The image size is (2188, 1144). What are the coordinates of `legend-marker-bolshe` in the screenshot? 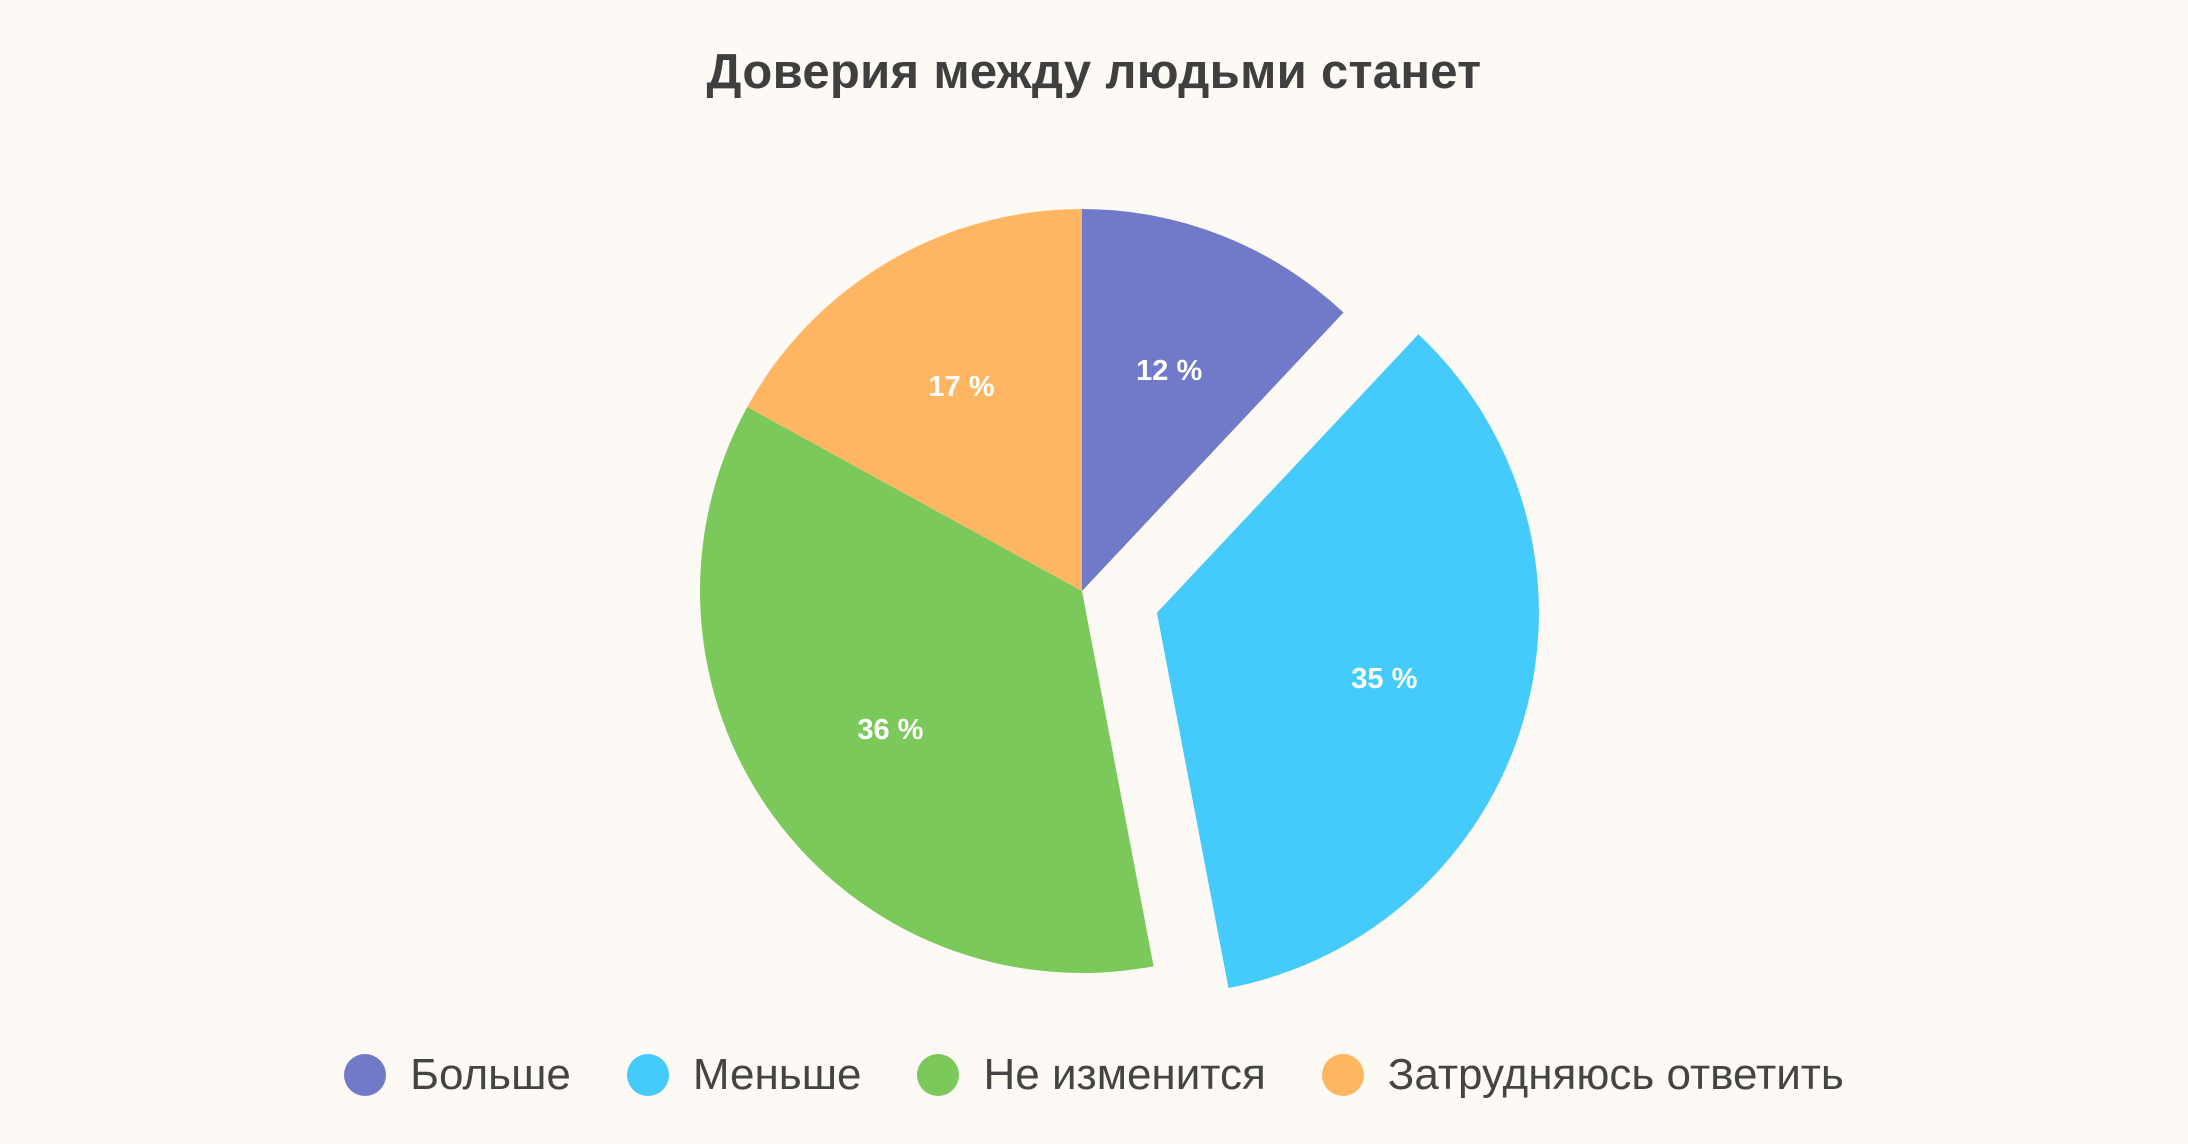 It's located at (365, 1075).